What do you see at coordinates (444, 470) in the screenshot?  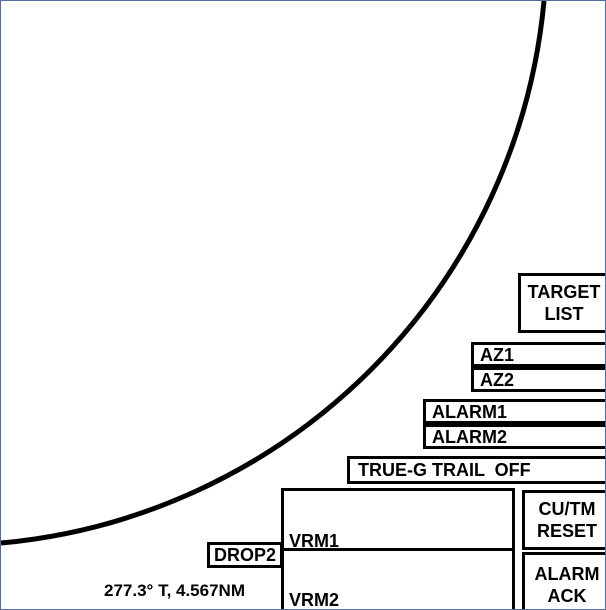 I see `true-g-trail-label: TRUE-G TRAIL OFF` at bounding box center [444, 470].